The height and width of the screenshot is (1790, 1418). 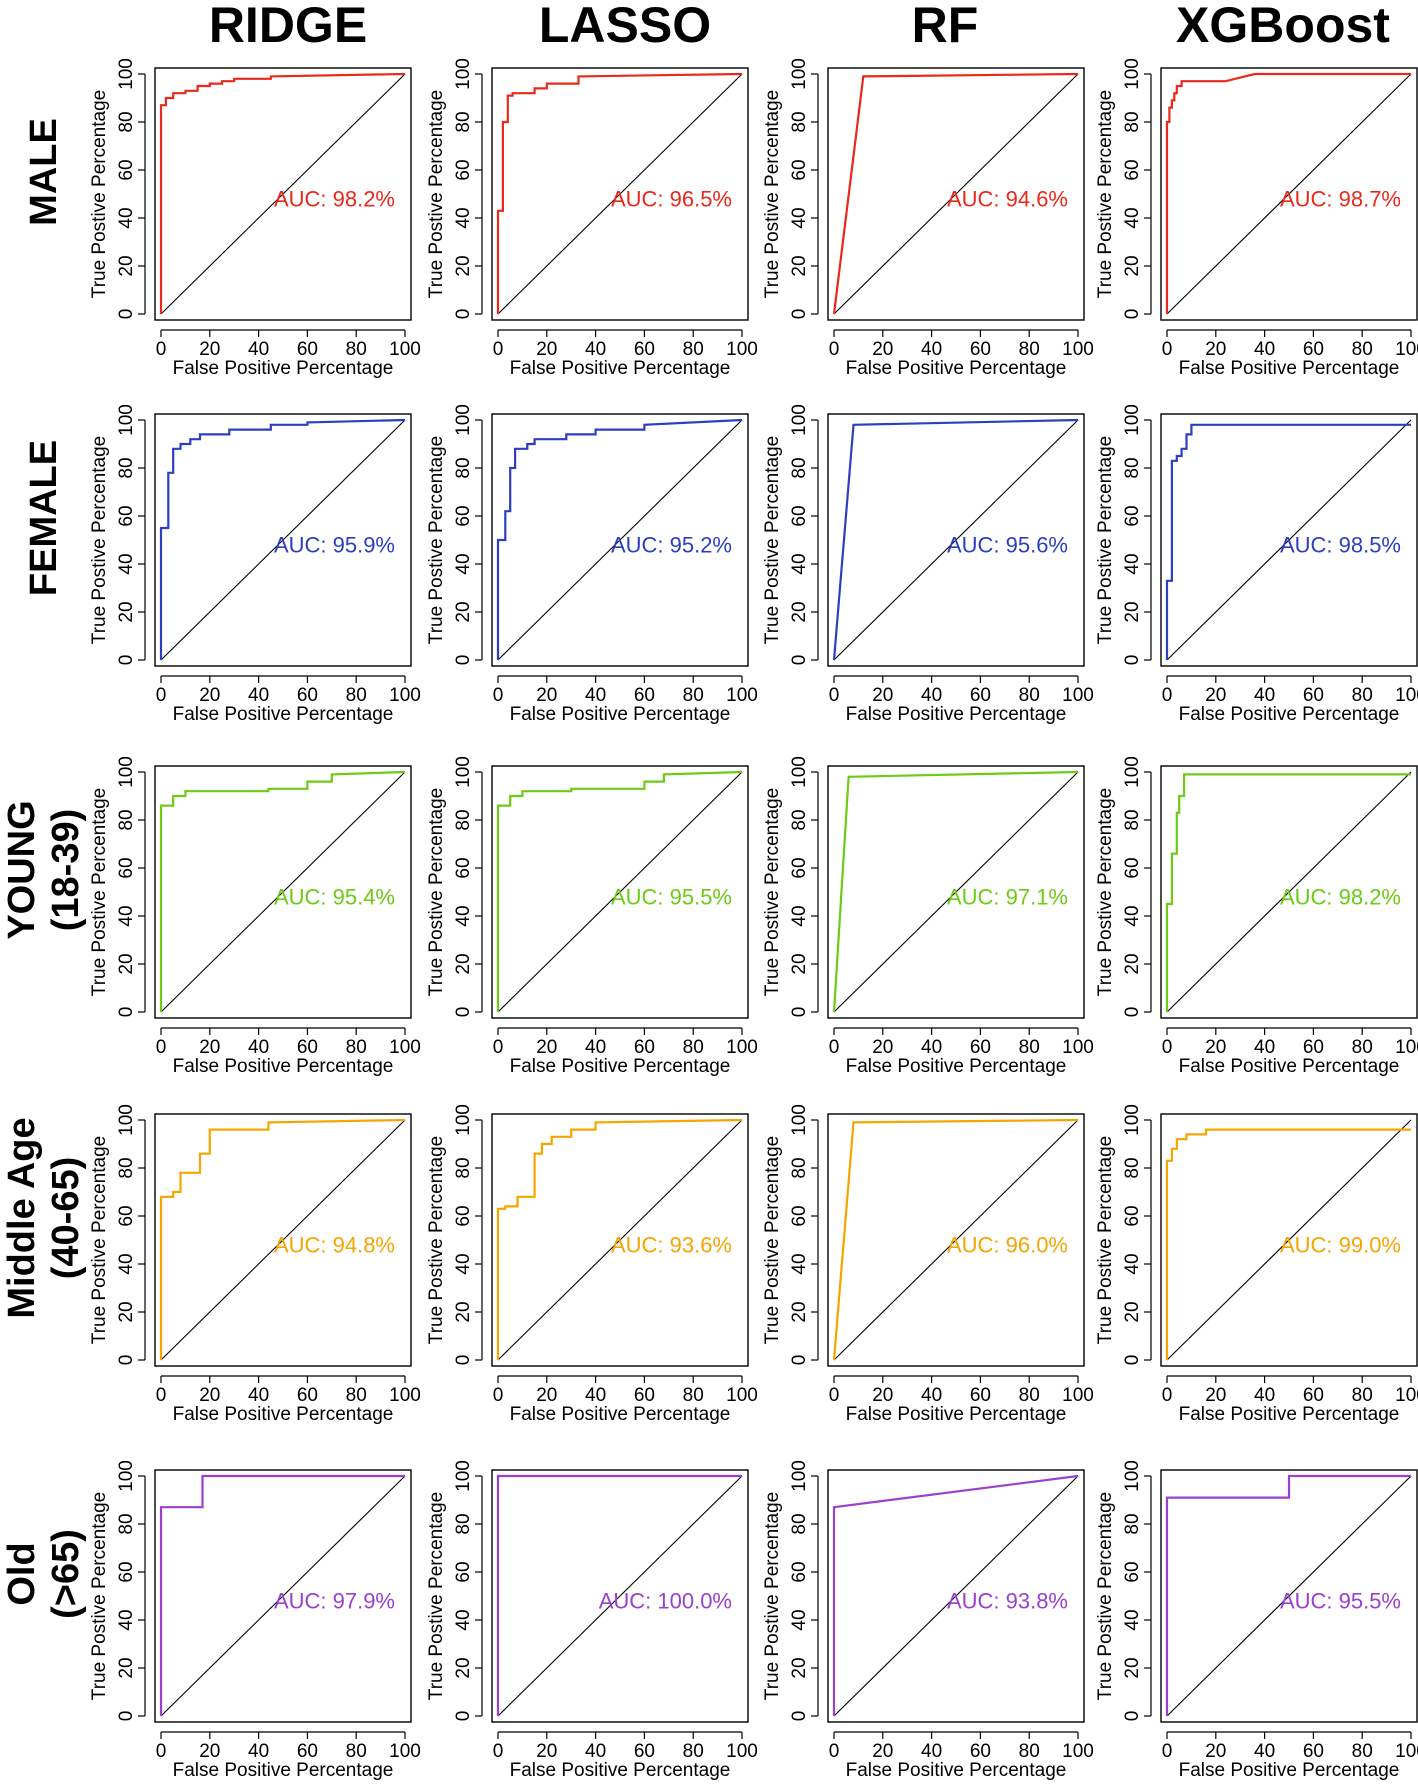 I want to click on panel-r1-c2-x-axis-title: False Positive Percentage, so click(x=956, y=714).